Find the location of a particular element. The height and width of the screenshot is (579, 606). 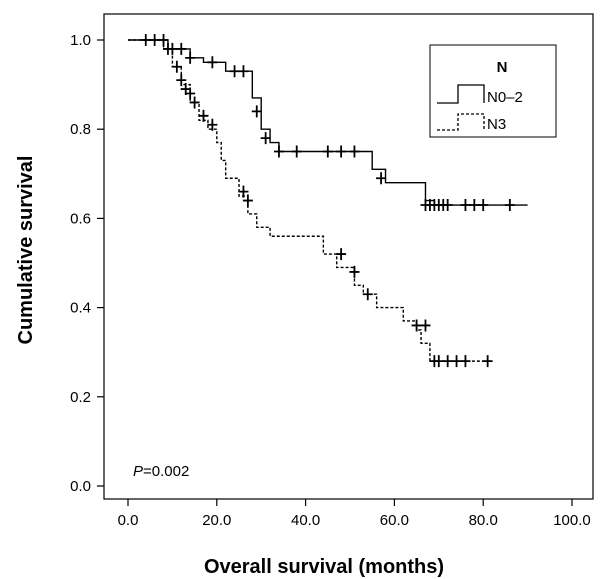

p-value-annotation: P=0.002 is located at coordinates (161, 471).